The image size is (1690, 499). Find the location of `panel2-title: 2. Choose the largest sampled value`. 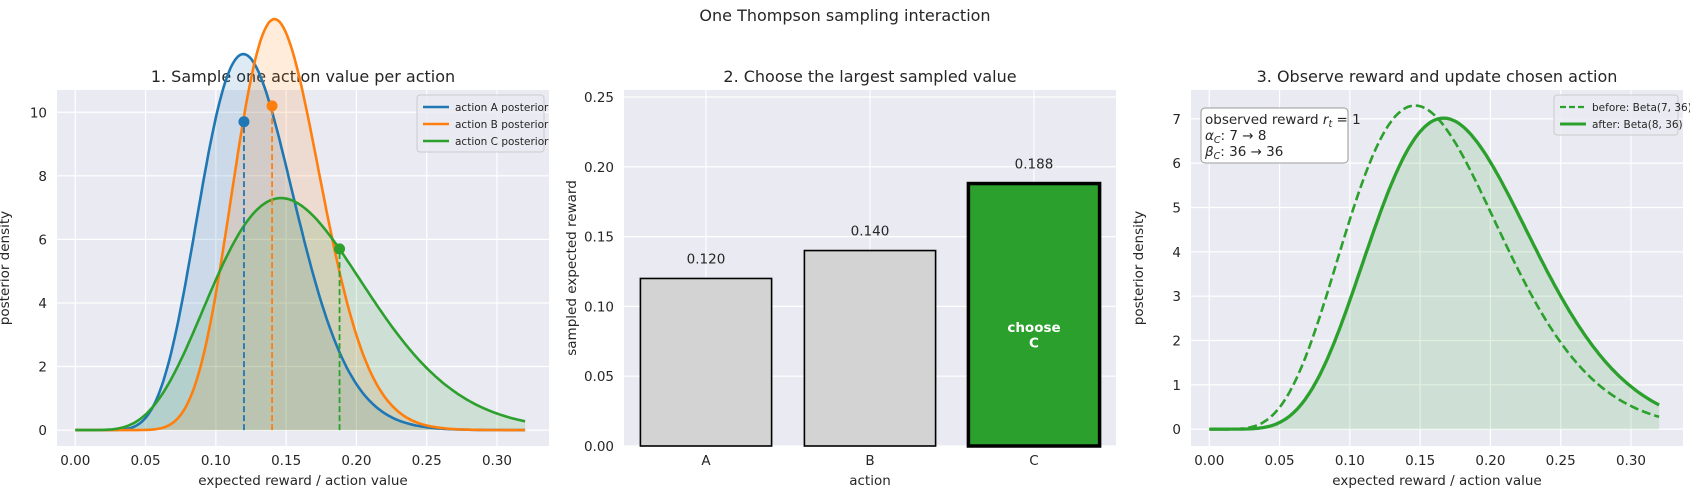

panel2-title: 2. Choose the largest sampled value is located at coordinates (869, 76).